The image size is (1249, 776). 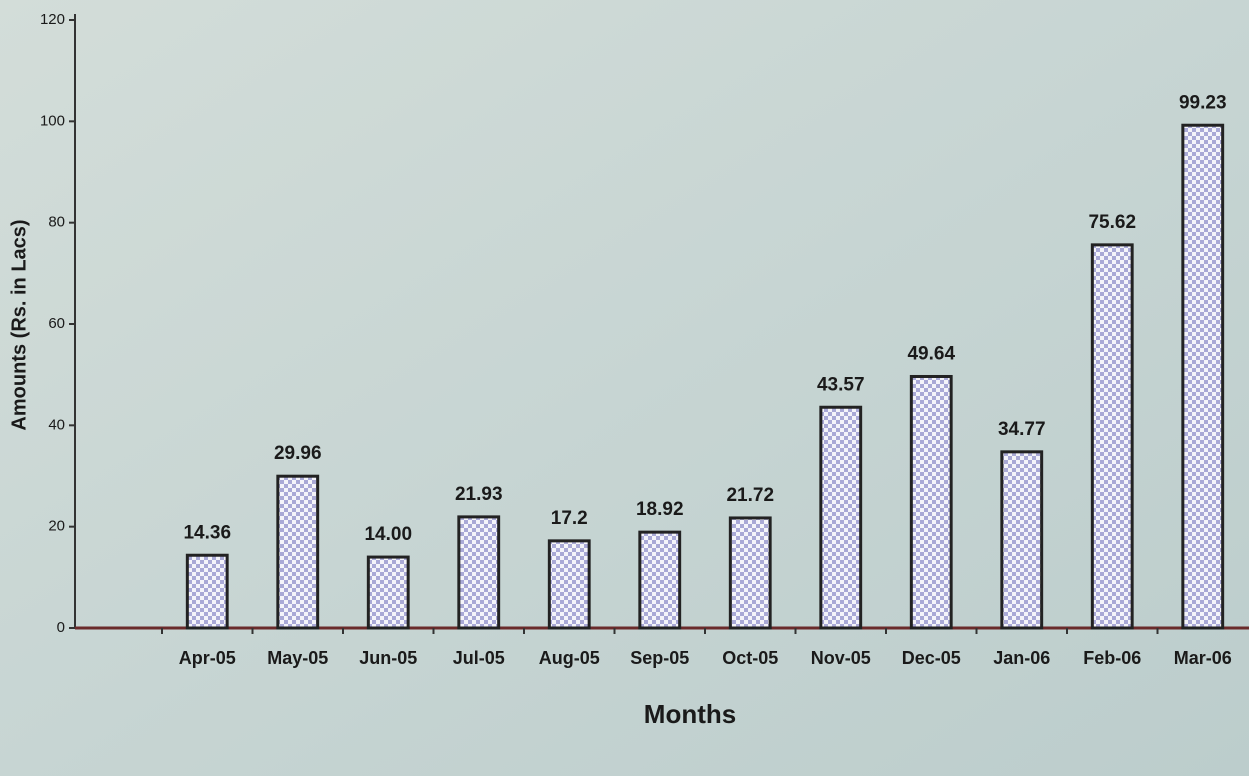 I want to click on value-label: 49.64, so click(x=931, y=354).